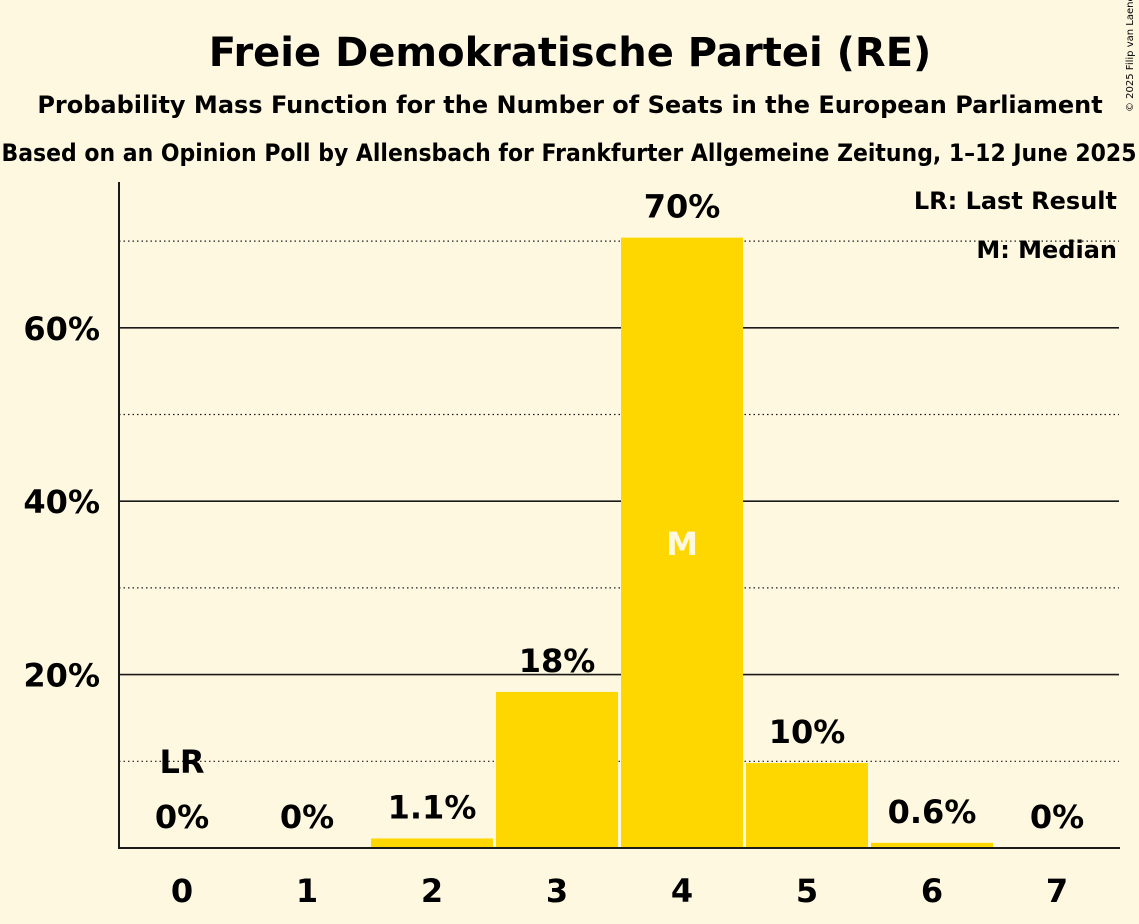 The image size is (1139, 924). I want to click on bar-value-label: 18%, so click(557, 661).